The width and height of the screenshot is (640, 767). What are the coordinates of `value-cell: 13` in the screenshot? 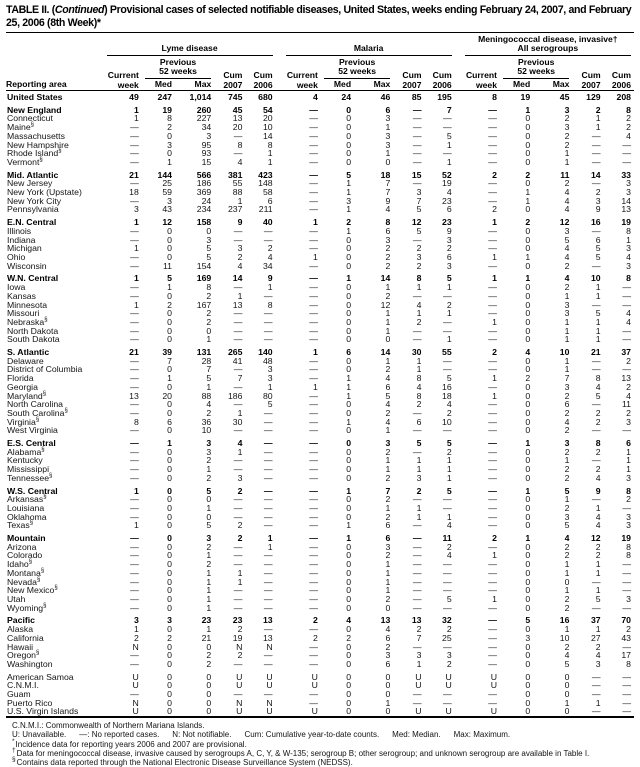 It's located at (626, 378).